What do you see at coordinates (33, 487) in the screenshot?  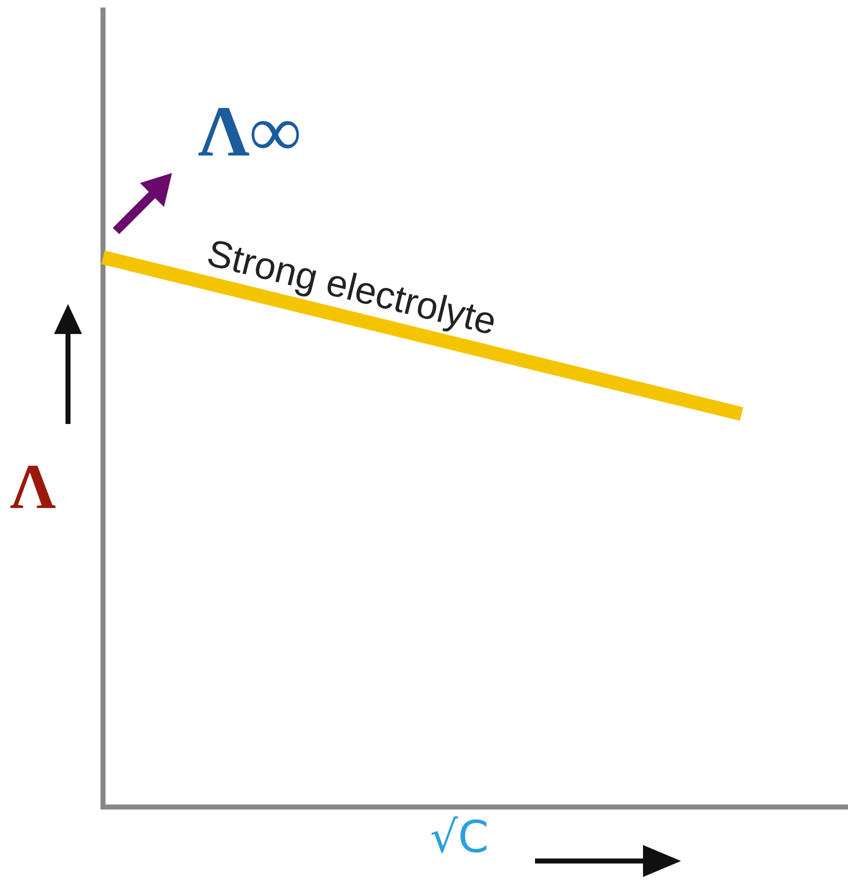 I see `y-axis-title: Λ` at bounding box center [33, 487].